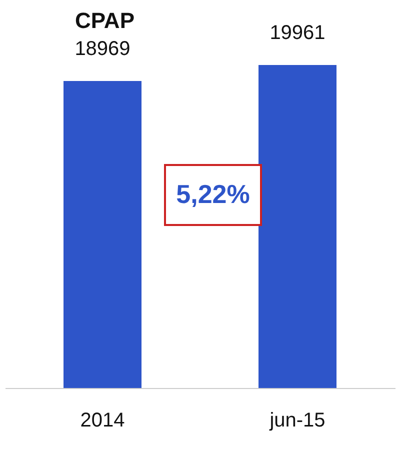 The height and width of the screenshot is (461, 410). I want to click on data-label: 19961, so click(298, 33).